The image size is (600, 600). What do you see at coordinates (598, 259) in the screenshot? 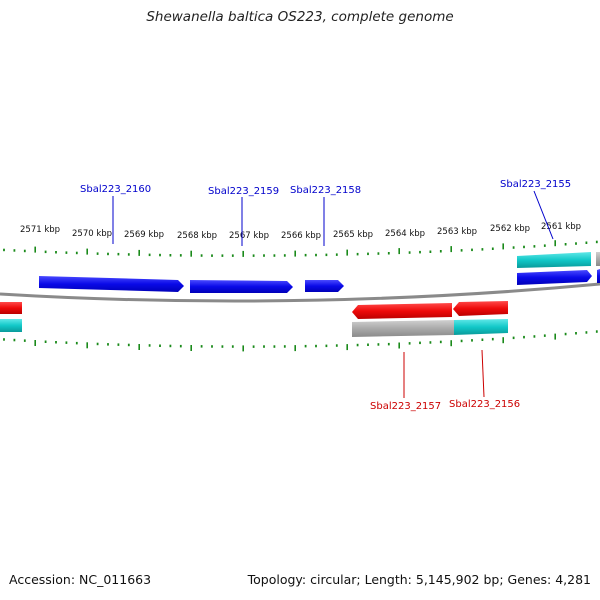
I see `pseudo-feature-forward` at bounding box center [598, 259].